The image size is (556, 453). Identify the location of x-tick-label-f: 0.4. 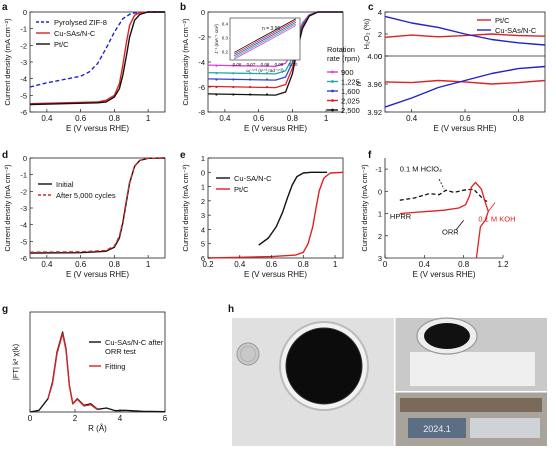
(425, 264).